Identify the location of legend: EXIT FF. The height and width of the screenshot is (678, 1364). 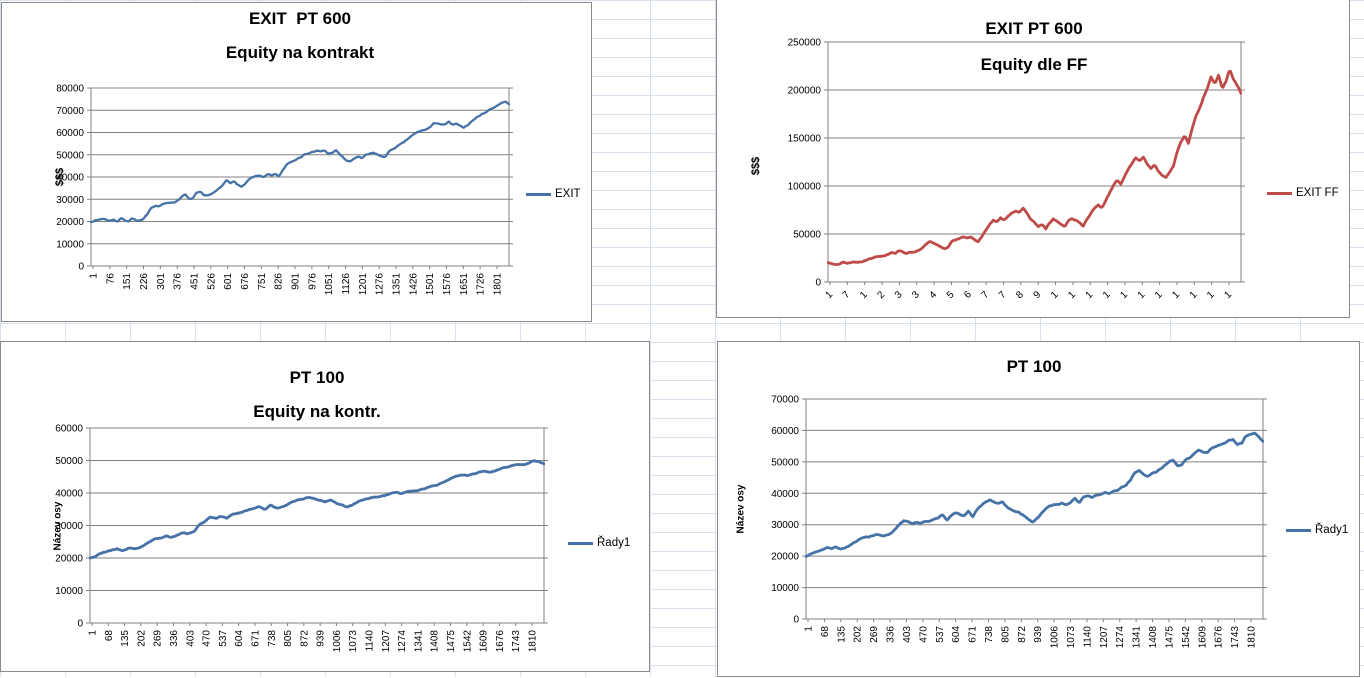
(1303, 193).